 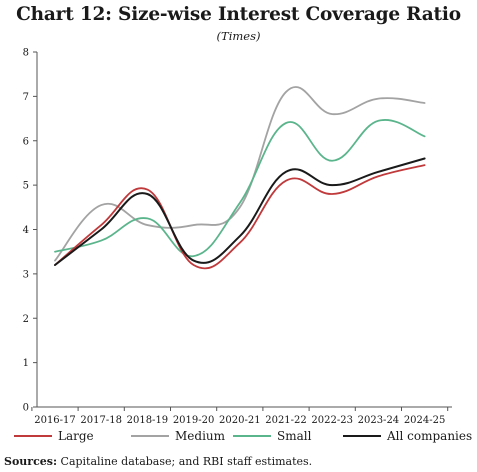 I want to click on x-tick-label: 2017-18, so click(x=101, y=420).